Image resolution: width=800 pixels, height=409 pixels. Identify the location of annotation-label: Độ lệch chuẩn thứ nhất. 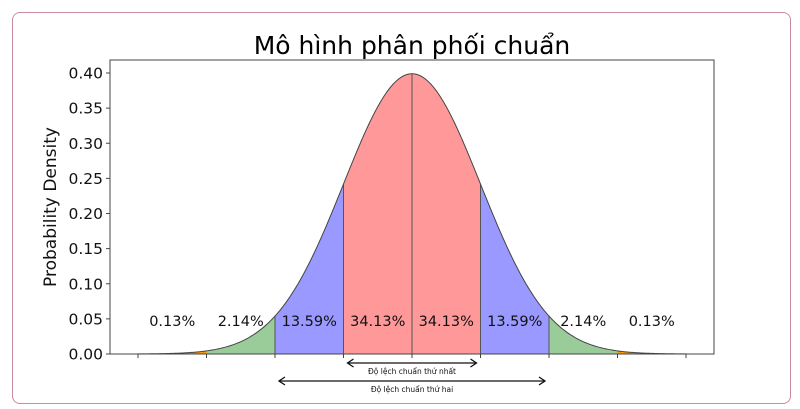
(412, 371).